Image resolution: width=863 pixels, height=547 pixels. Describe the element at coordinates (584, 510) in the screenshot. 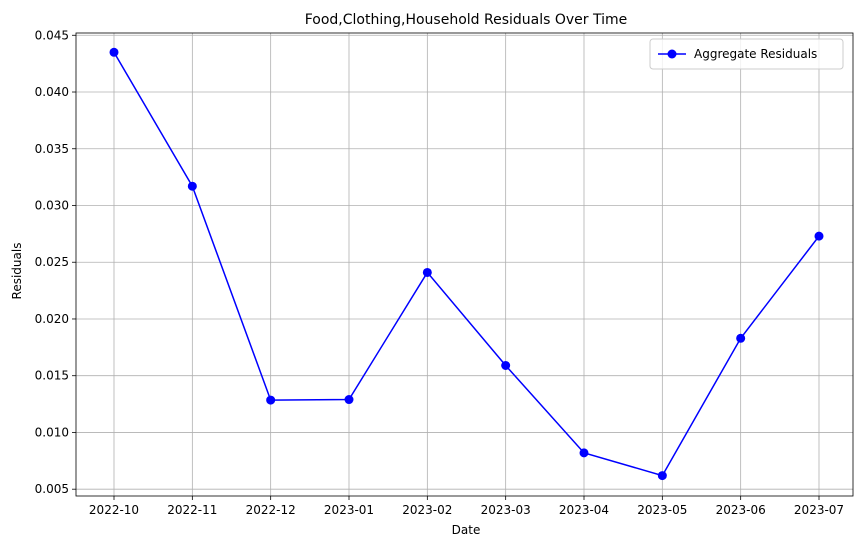

I see `x-tick-label: 2023-04` at that location.